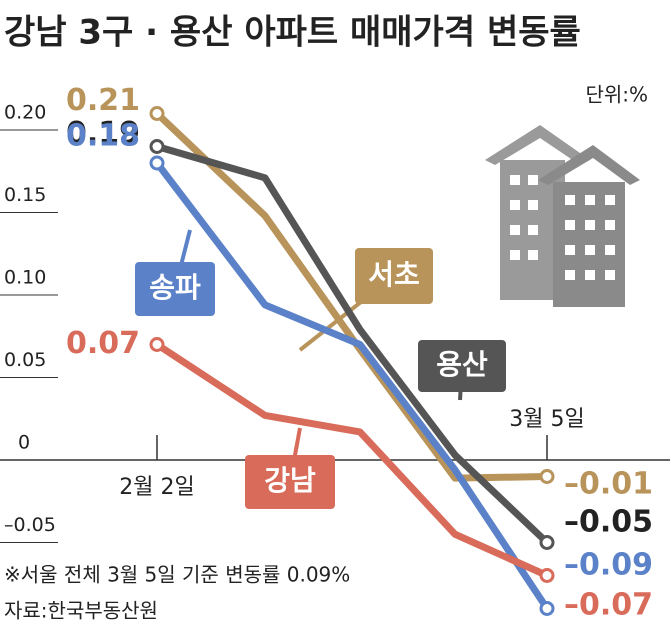 The height and width of the screenshot is (633, 670). I want to click on unit: 단위:%, so click(616, 95).